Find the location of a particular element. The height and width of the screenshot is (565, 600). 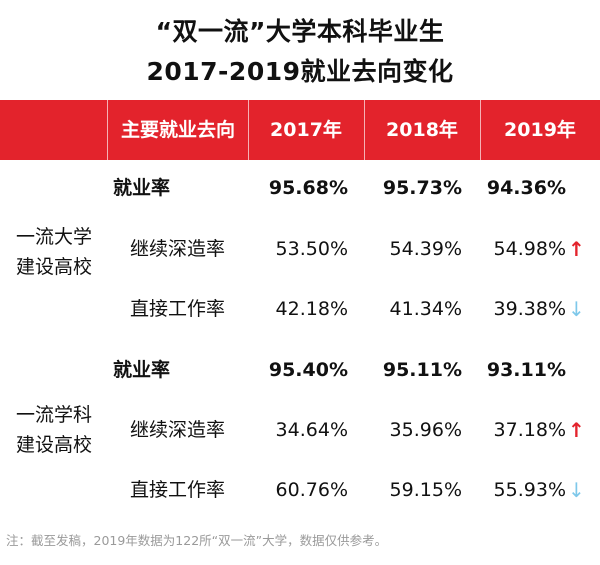

group-label-first-class-university: 一流大学 建设高校 is located at coordinates (54, 252).